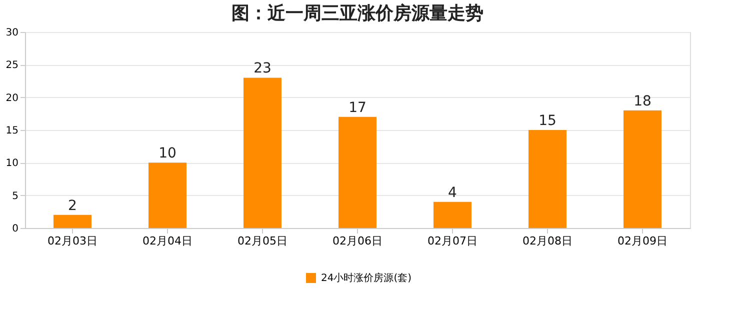  Describe the element at coordinates (547, 121) in the screenshot. I see `data-label: 15` at that location.